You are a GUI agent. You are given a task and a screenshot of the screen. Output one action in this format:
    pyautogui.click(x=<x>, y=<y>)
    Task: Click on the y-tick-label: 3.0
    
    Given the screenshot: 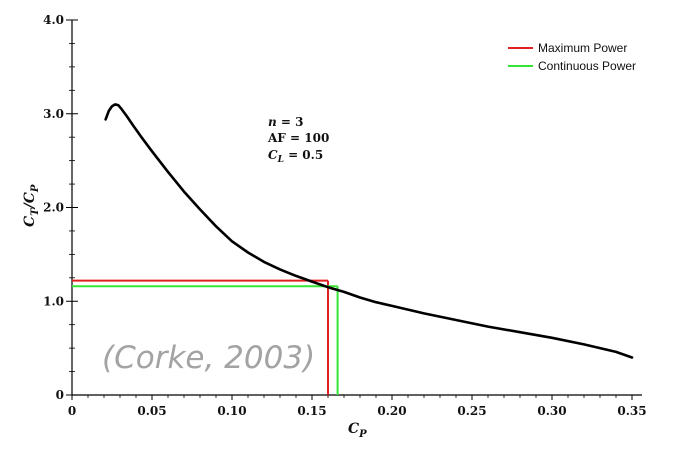 What is the action you would take?
    pyautogui.click(x=53, y=114)
    